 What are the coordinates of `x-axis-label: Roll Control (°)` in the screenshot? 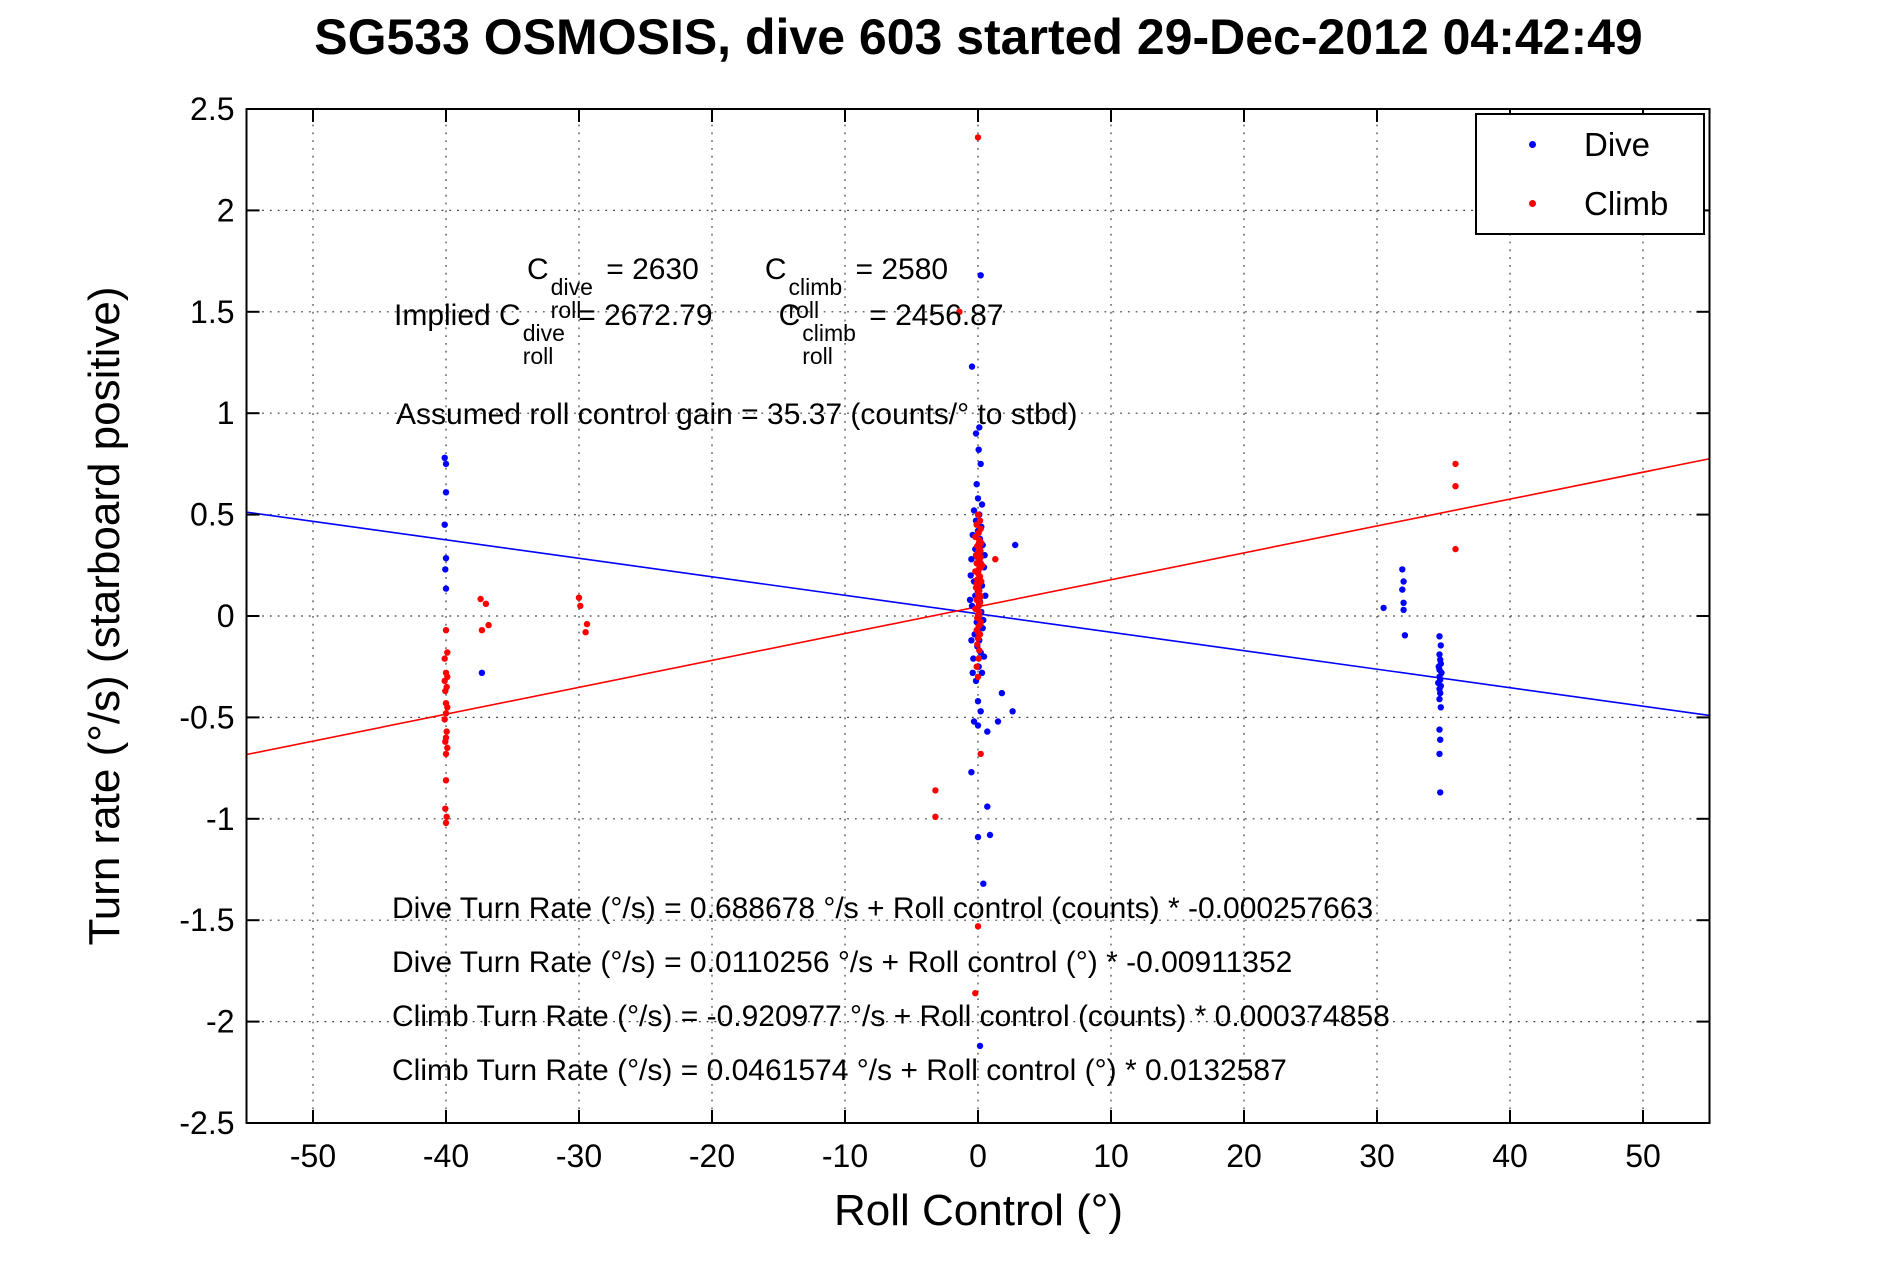 It's located at (978, 1210).